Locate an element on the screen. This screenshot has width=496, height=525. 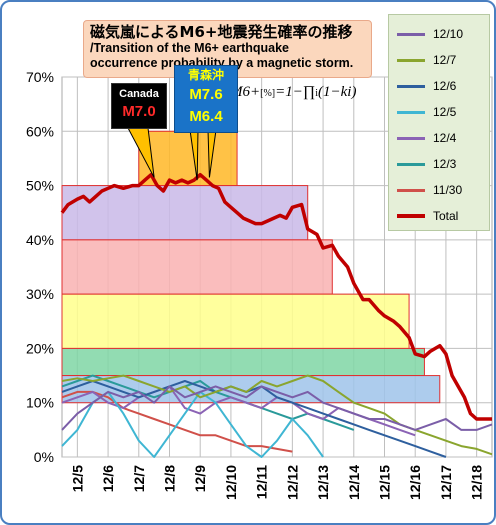
legend-label: 12/6 is located at coordinates (445, 86).